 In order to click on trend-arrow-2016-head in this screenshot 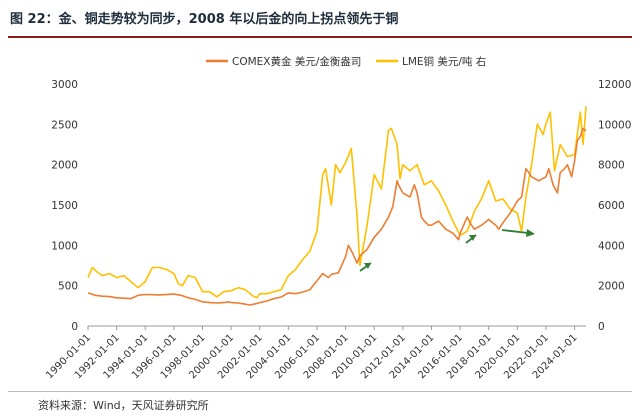, I will do `click(472, 238)`.